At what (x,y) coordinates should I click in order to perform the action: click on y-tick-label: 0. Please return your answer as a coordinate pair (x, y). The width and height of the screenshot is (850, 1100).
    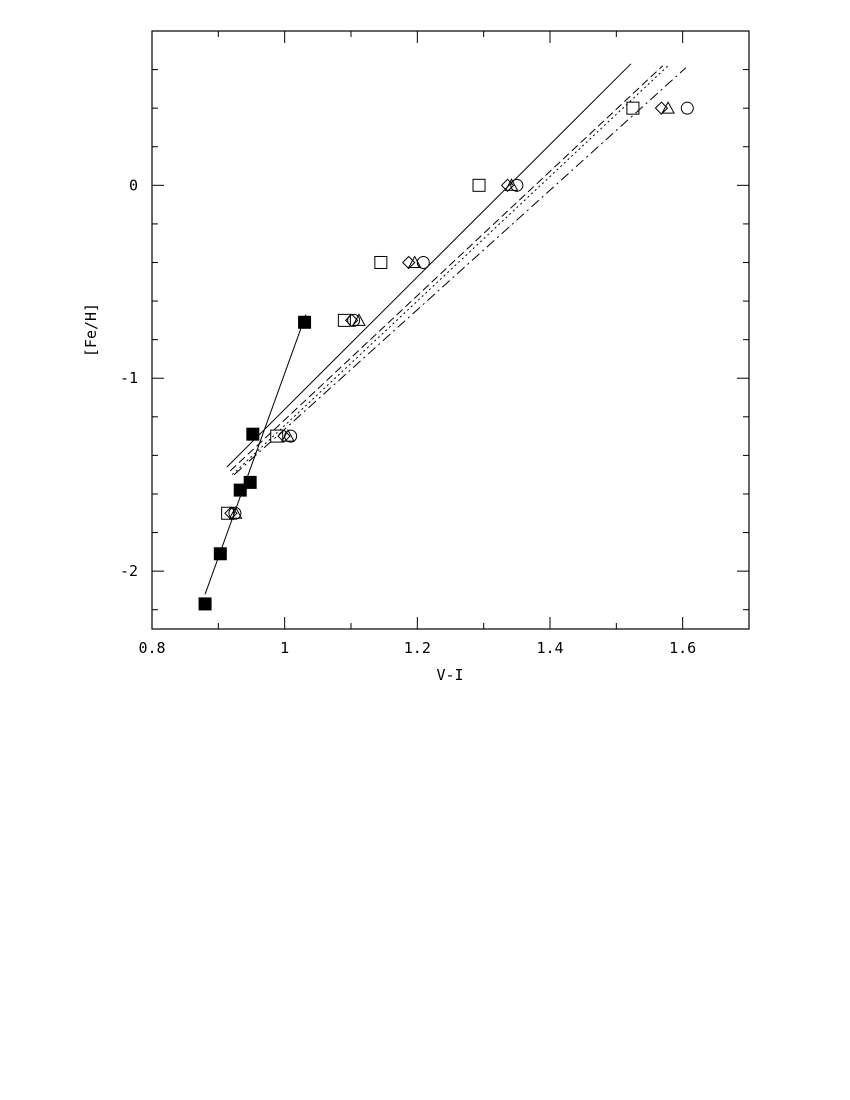
    Looking at the image, I should click on (133, 185).